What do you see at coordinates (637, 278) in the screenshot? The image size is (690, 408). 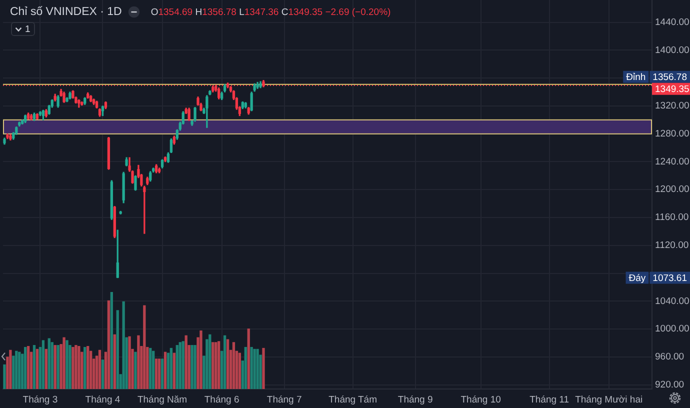 I see `annotation: Đáy` at bounding box center [637, 278].